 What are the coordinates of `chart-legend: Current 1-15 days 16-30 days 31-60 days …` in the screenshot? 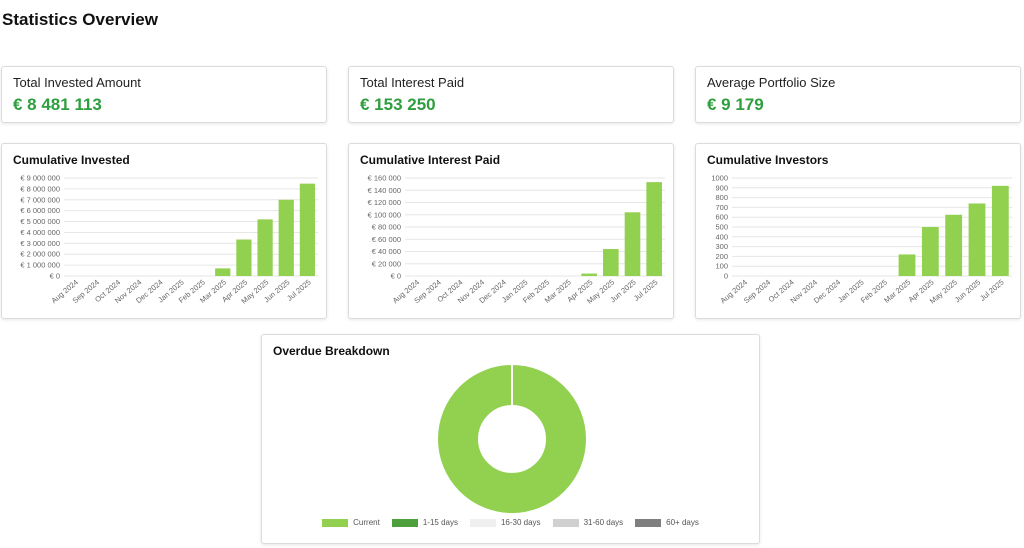 It's located at (510, 522).